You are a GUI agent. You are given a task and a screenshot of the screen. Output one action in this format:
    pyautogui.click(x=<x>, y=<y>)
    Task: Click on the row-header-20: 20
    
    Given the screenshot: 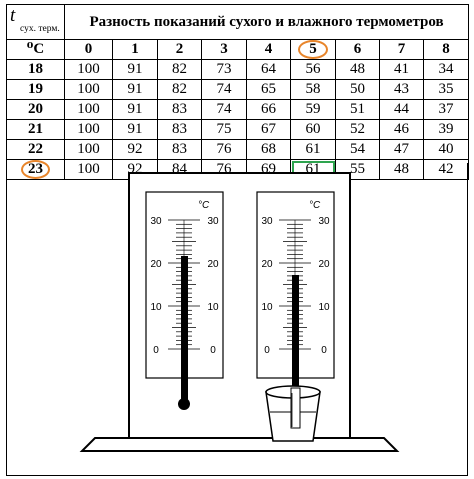 What is the action you would take?
    pyautogui.click(x=35, y=109)
    